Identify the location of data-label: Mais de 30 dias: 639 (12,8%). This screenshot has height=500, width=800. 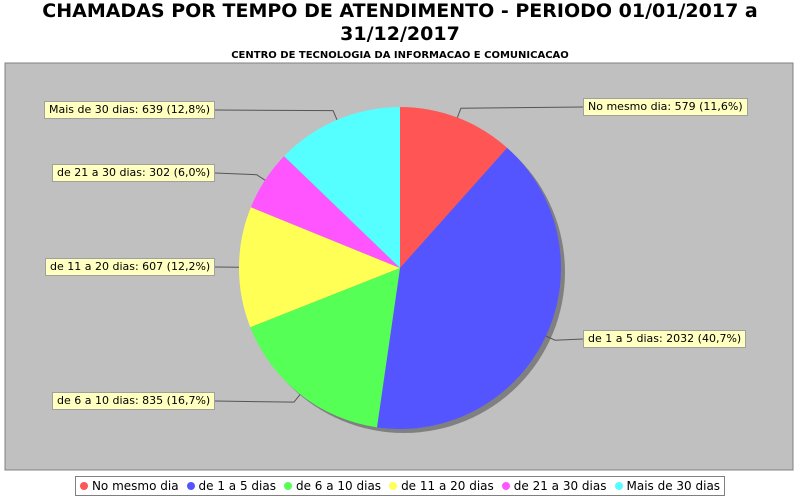
(129, 110).